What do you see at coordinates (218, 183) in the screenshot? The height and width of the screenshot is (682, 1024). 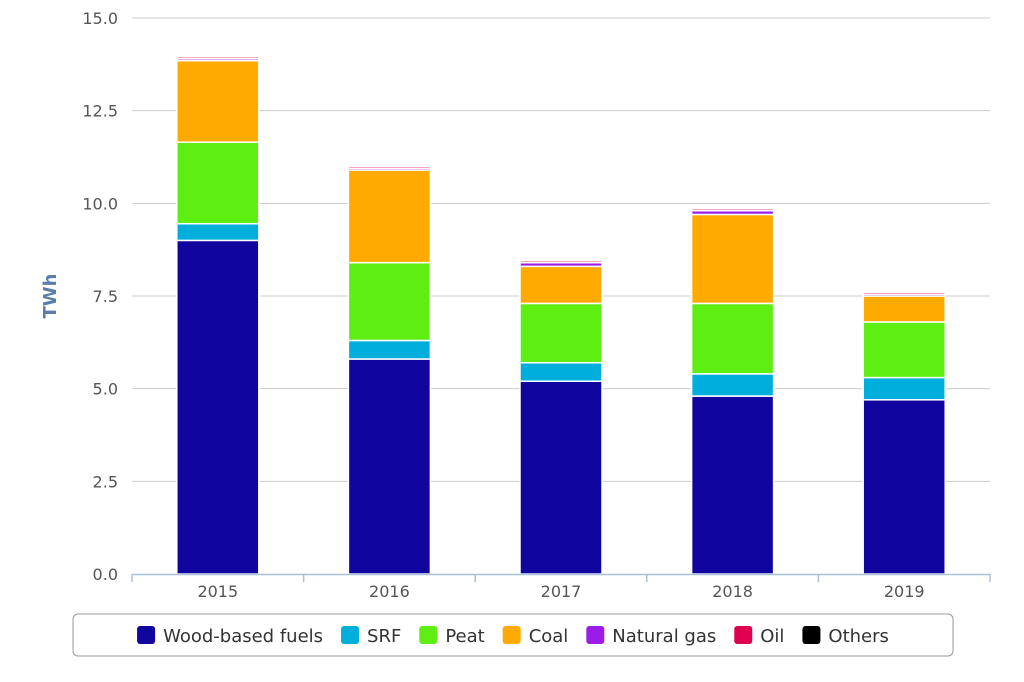 I see `bar-segment-peat-2015` at bounding box center [218, 183].